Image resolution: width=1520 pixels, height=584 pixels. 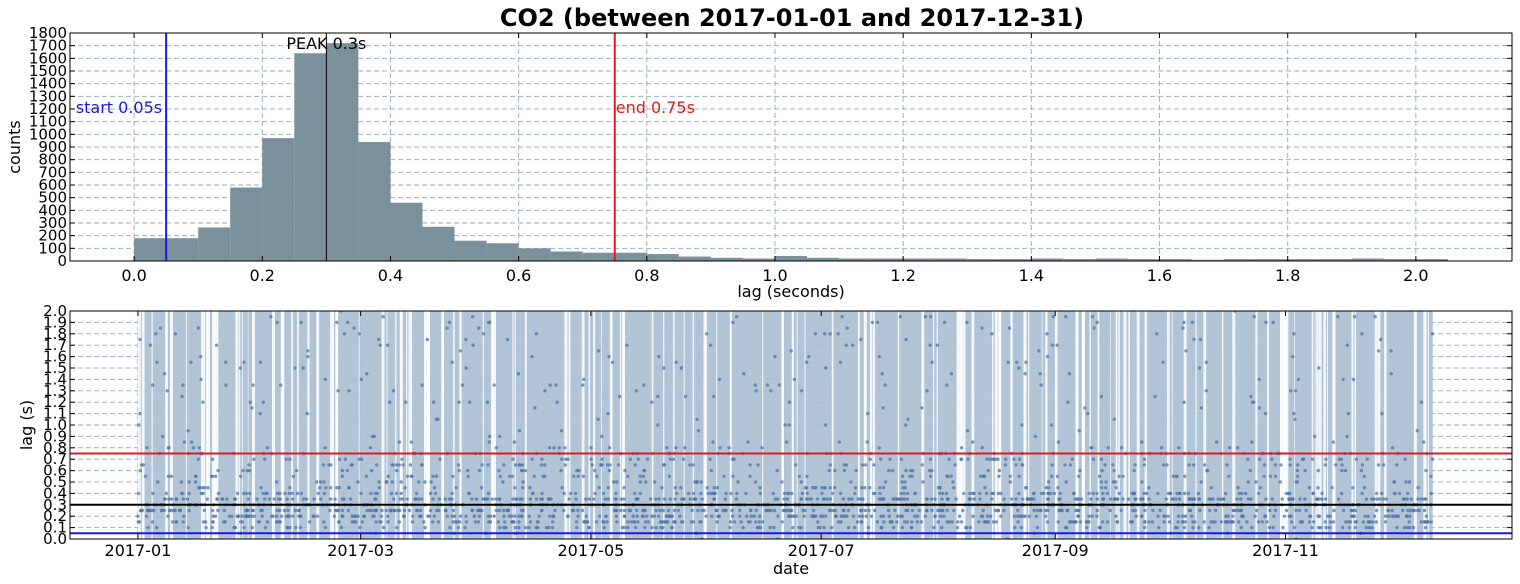 I want to click on y-tick-label: 1400, so click(x=48, y=84).